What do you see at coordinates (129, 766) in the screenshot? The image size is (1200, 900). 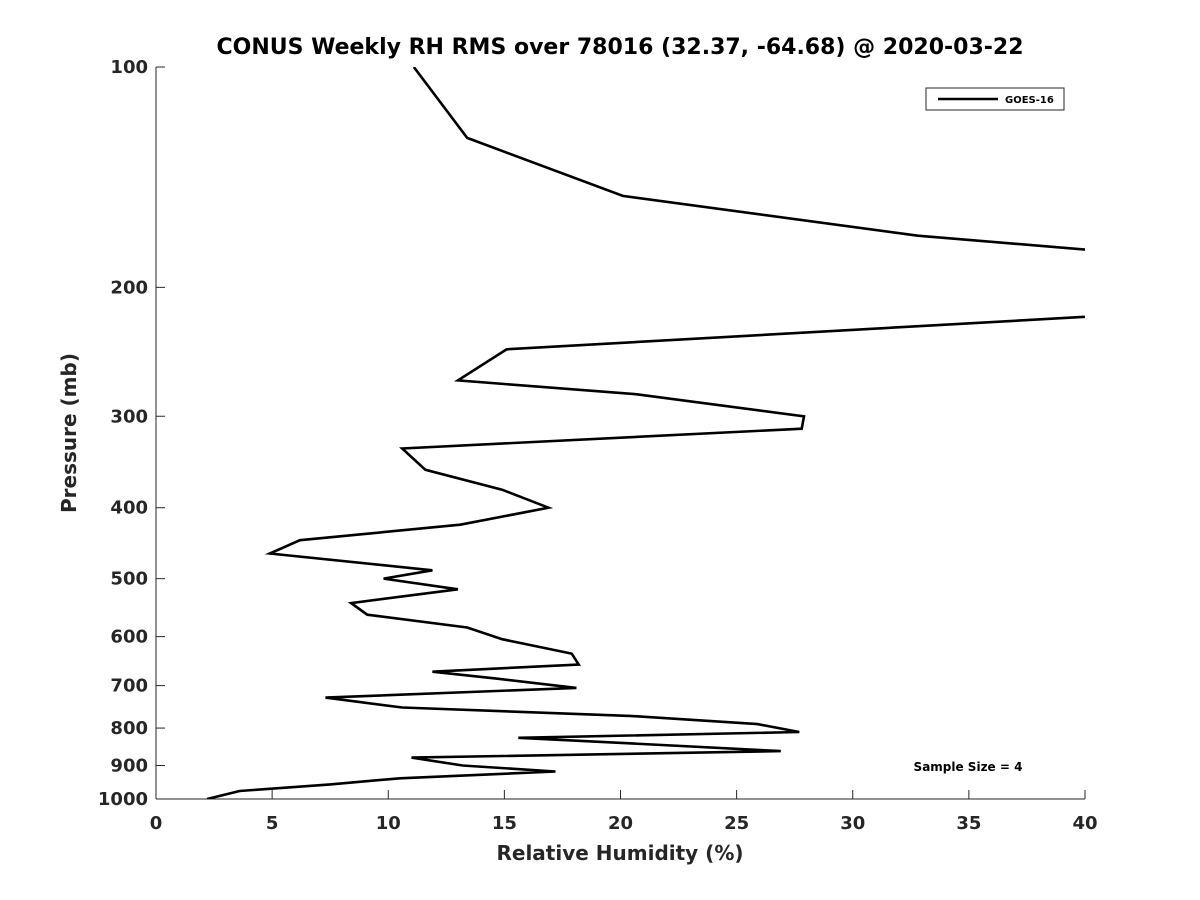 I see `y-tick-label: 900` at bounding box center [129, 766].